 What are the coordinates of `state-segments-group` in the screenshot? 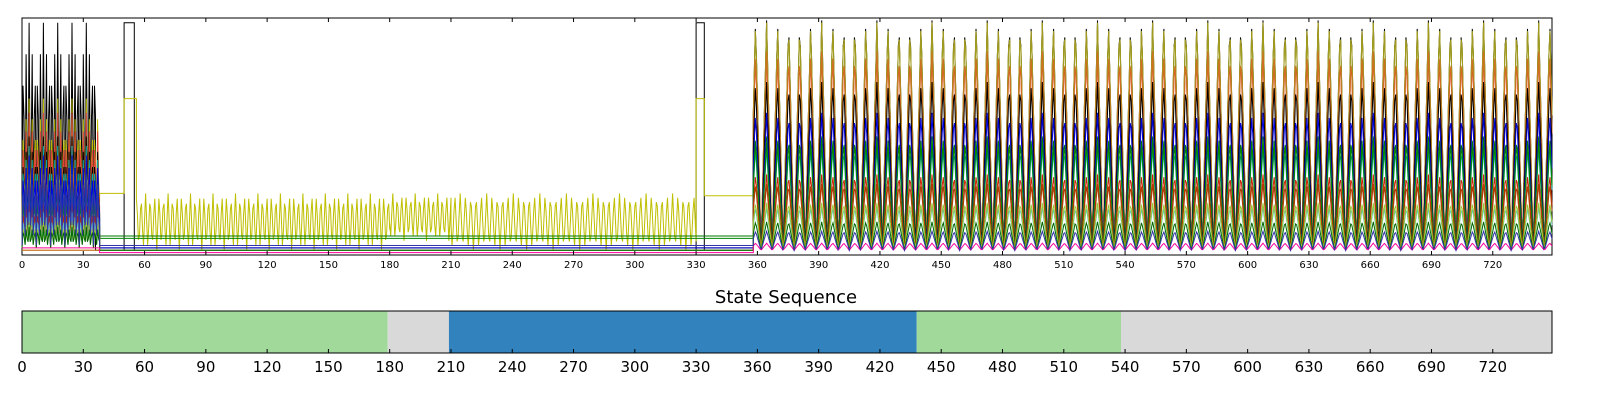 It's located at (787, 332).